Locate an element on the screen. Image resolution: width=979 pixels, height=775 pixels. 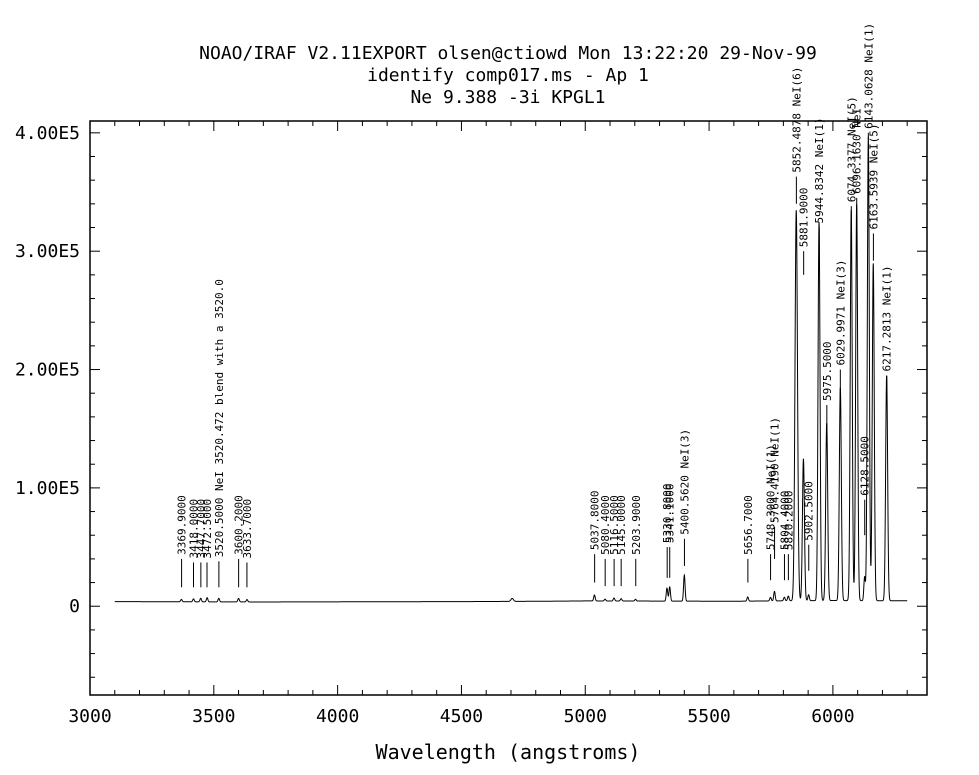
identified-line-label: 5116.5000 is located at coordinates (614, 525).